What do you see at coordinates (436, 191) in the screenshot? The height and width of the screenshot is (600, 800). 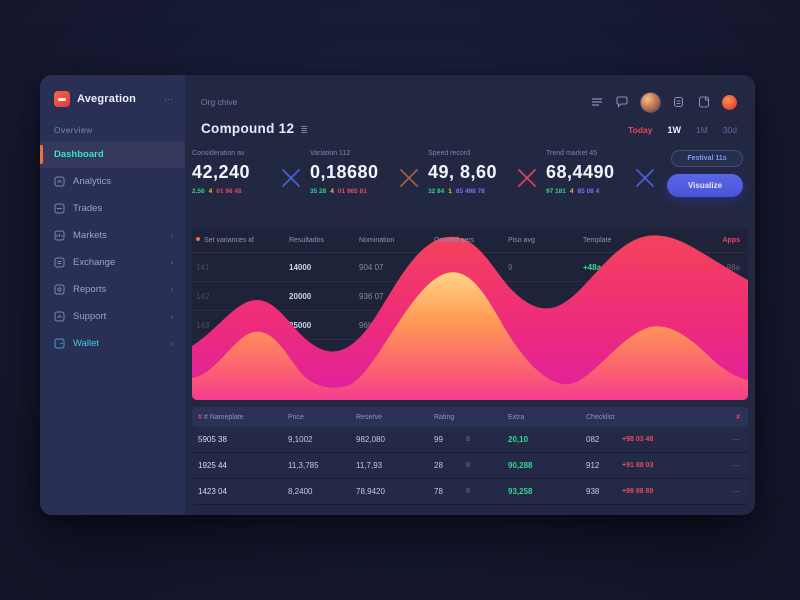 I see `change-chip: 32 84` at bounding box center [436, 191].